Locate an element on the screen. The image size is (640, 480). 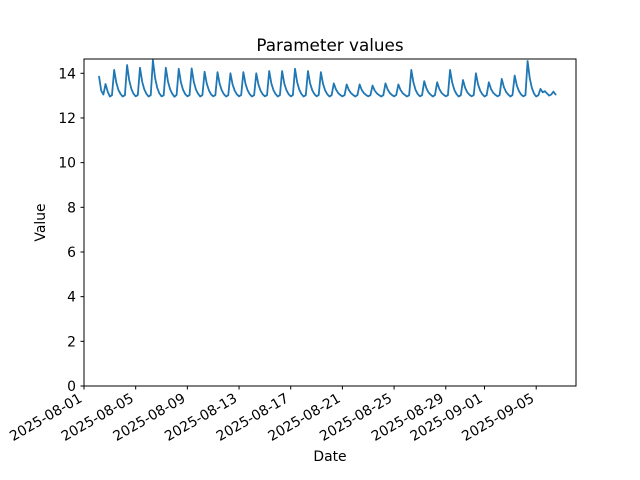
y-tick-label: 10 is located at coordinates (67, 164).